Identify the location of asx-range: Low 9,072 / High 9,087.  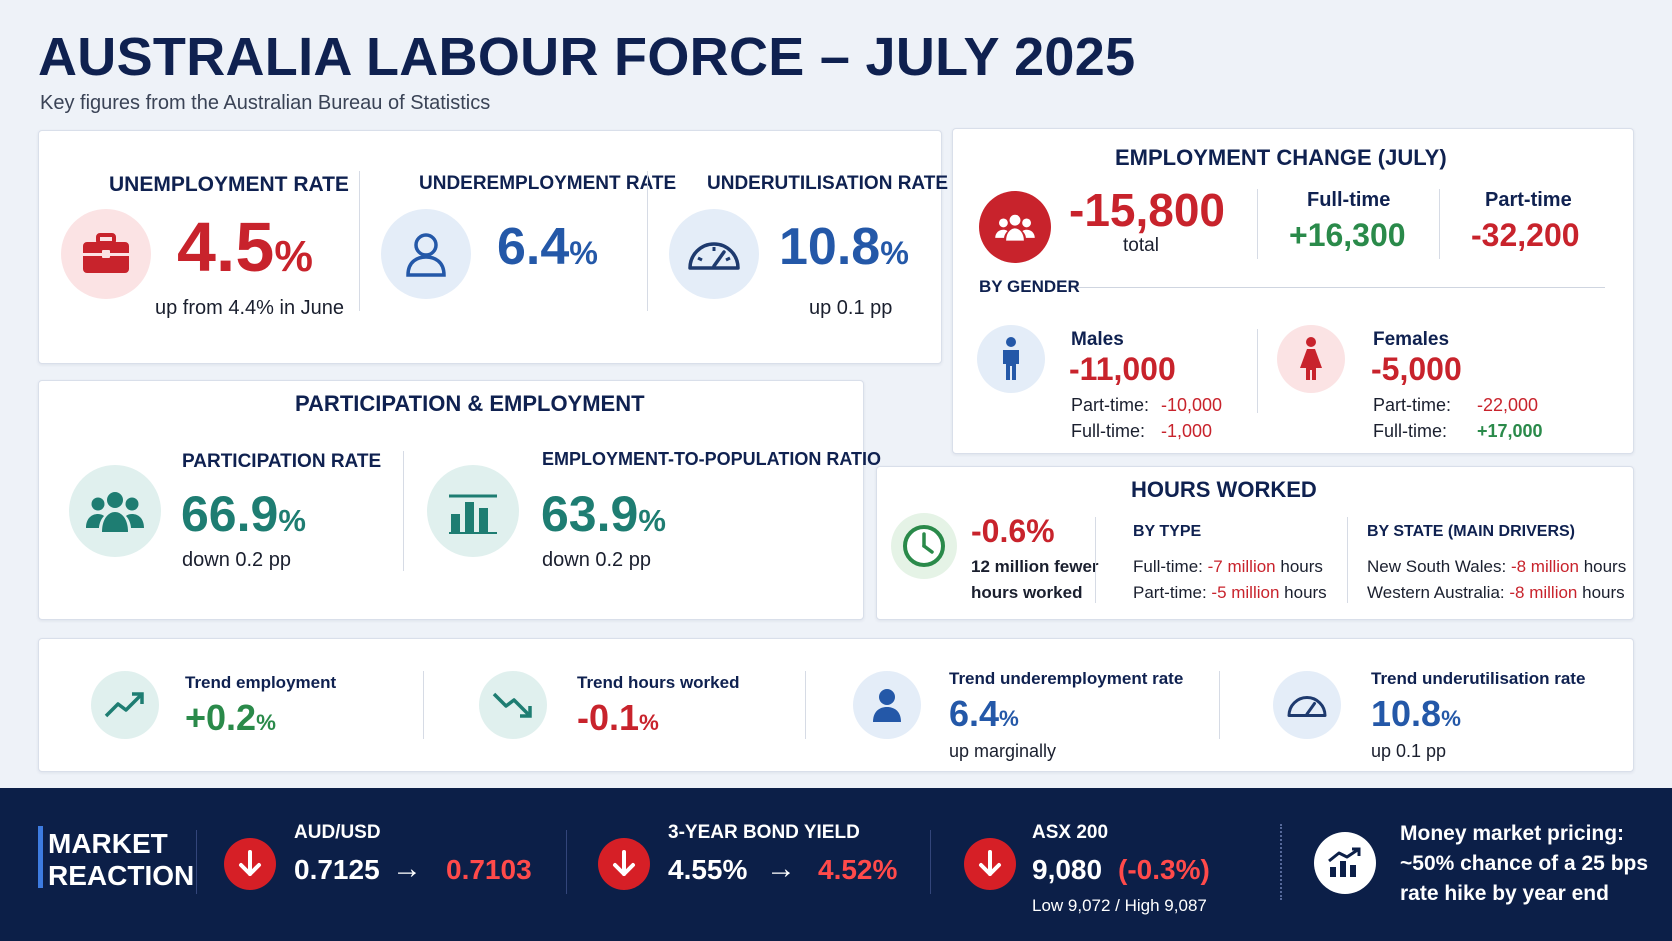
(1119, 905).